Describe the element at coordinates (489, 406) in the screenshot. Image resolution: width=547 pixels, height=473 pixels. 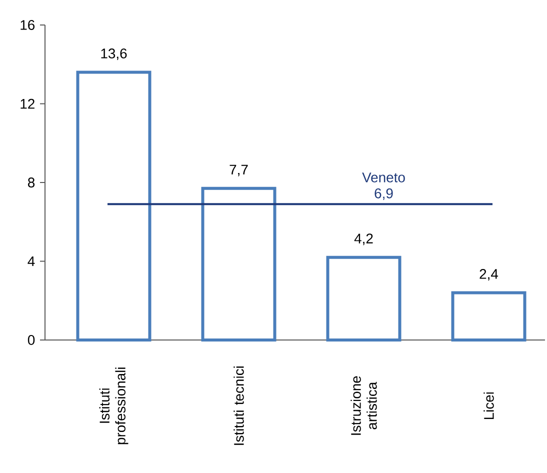
I see `x-tick-label: Licei` at that location.